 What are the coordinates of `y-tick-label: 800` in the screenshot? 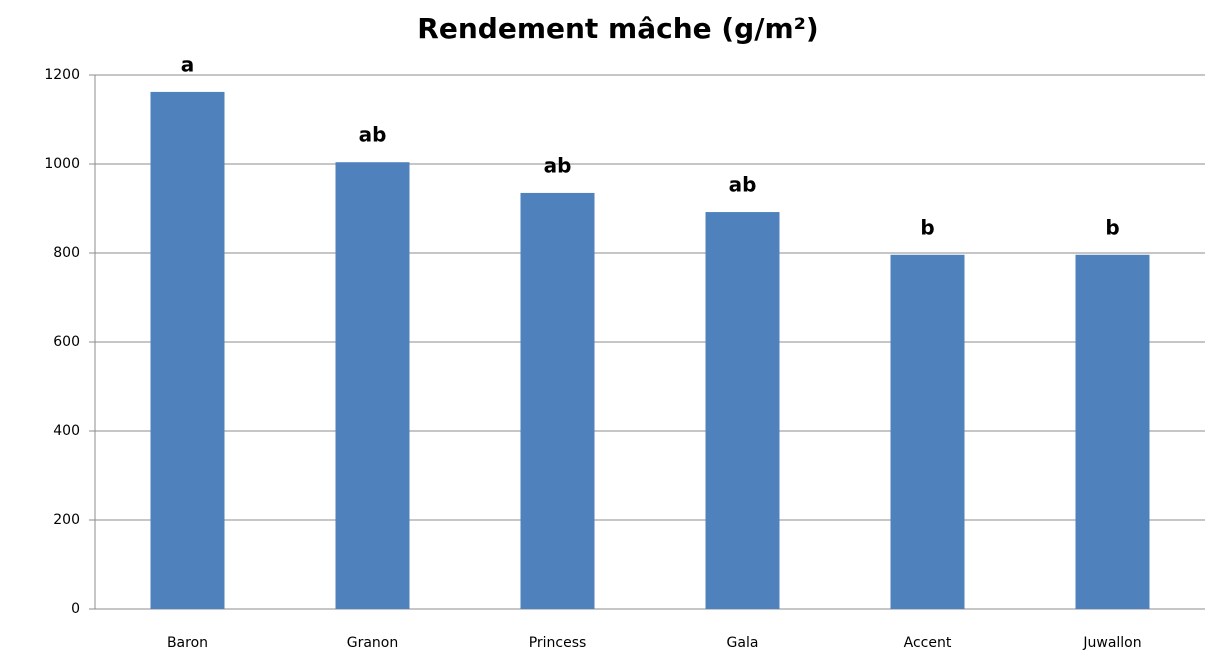 It's located at (66, 253).